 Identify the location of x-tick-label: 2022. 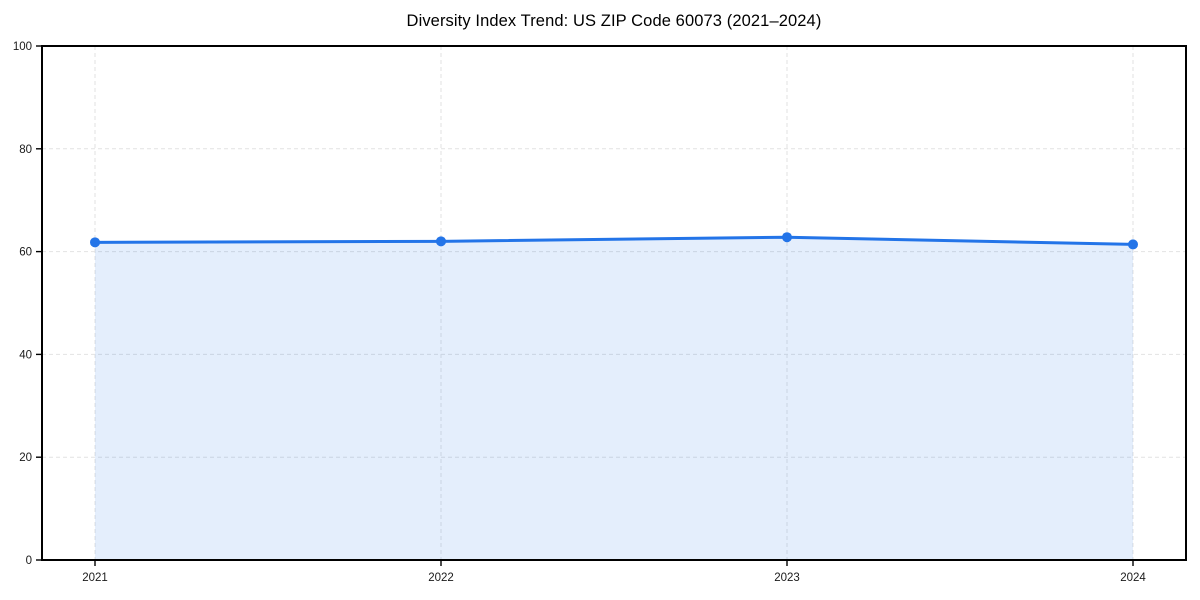
(441, 578).